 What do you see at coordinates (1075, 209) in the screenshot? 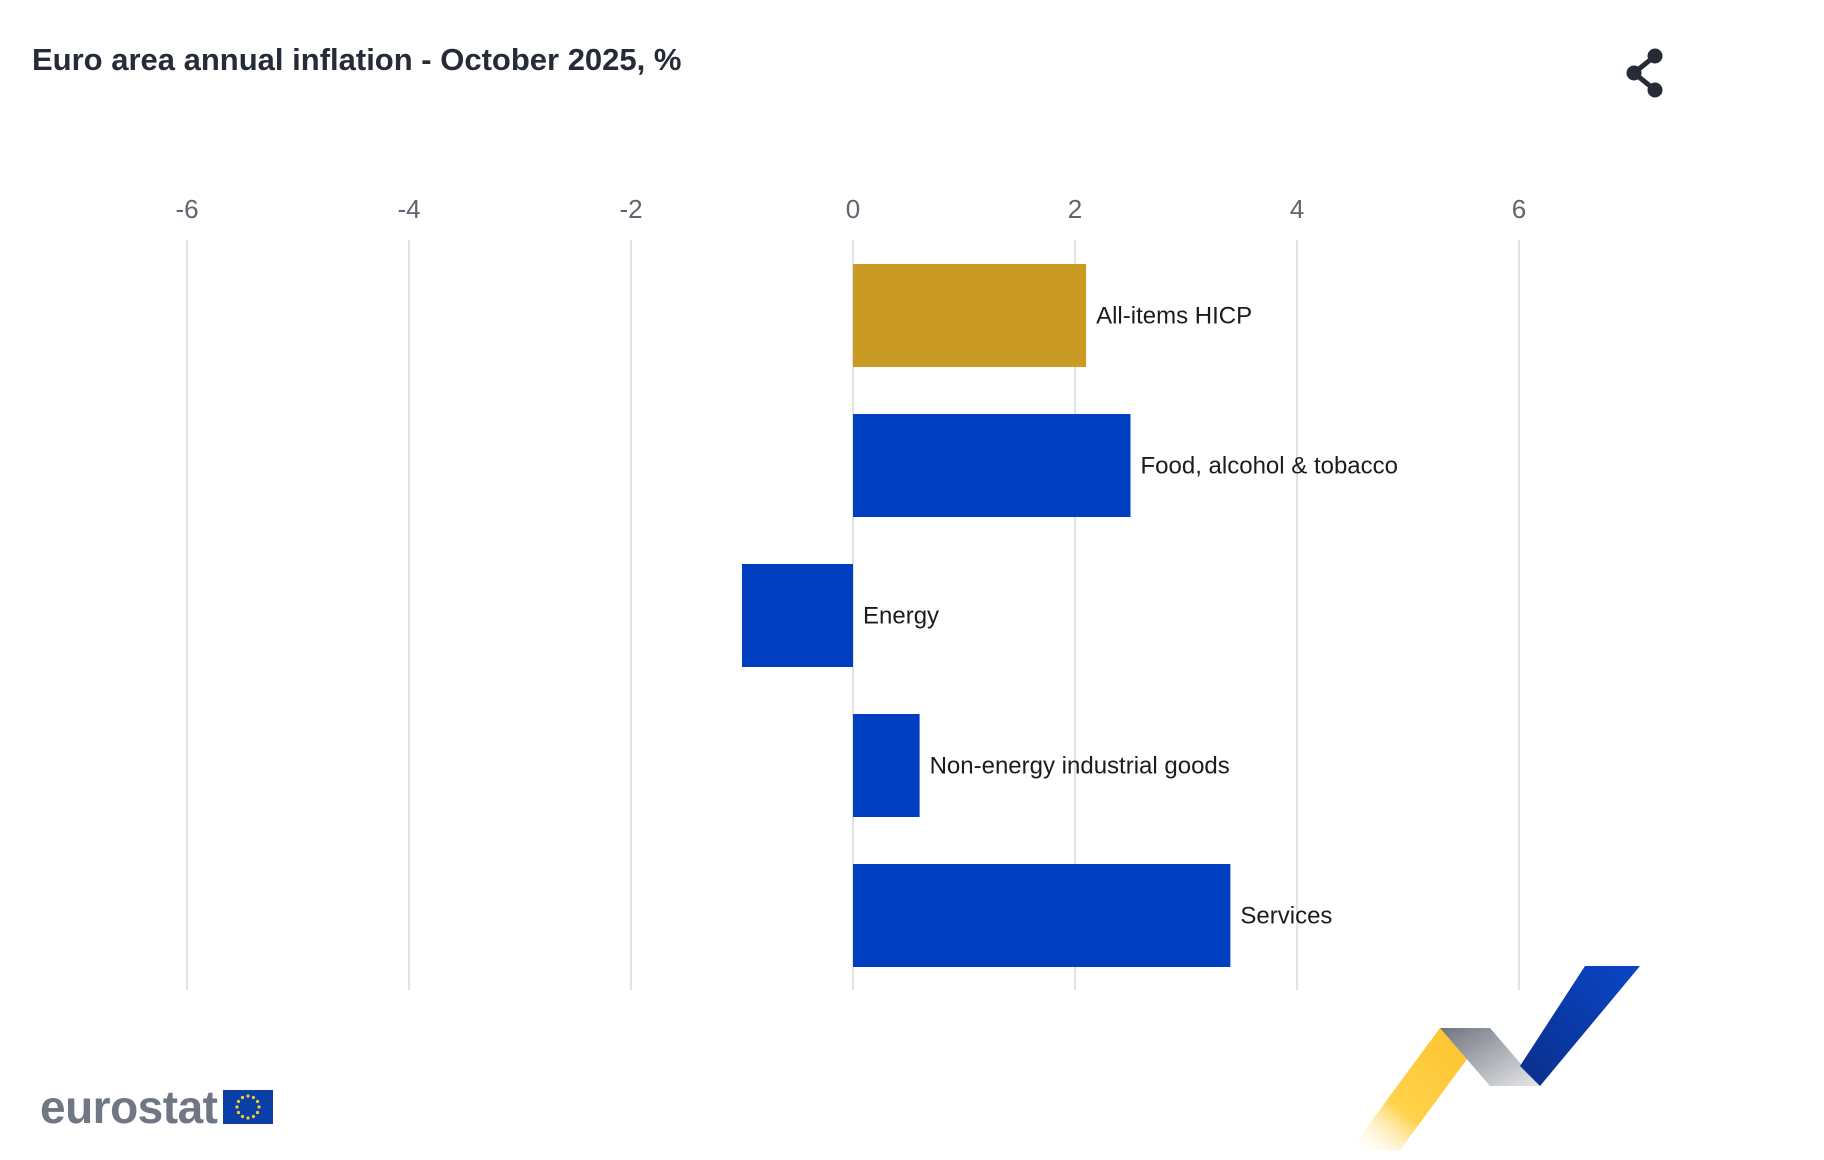
I see `x-tick-label: 2` at bounding box center [1075, 209].